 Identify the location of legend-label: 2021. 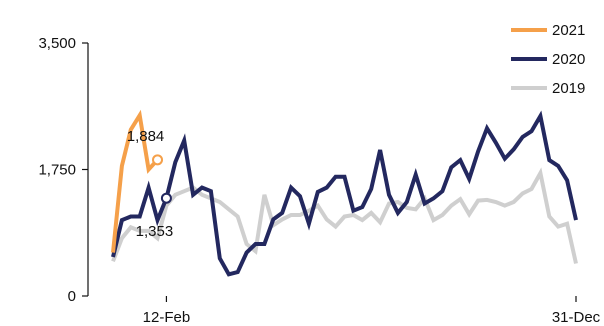
(568, 30).